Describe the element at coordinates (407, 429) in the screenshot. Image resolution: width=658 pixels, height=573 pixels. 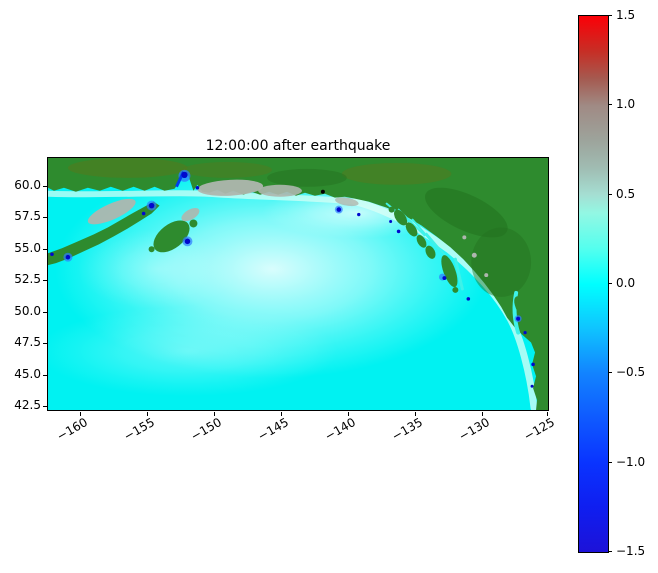
I see `x-tick-label: −135` at that location.